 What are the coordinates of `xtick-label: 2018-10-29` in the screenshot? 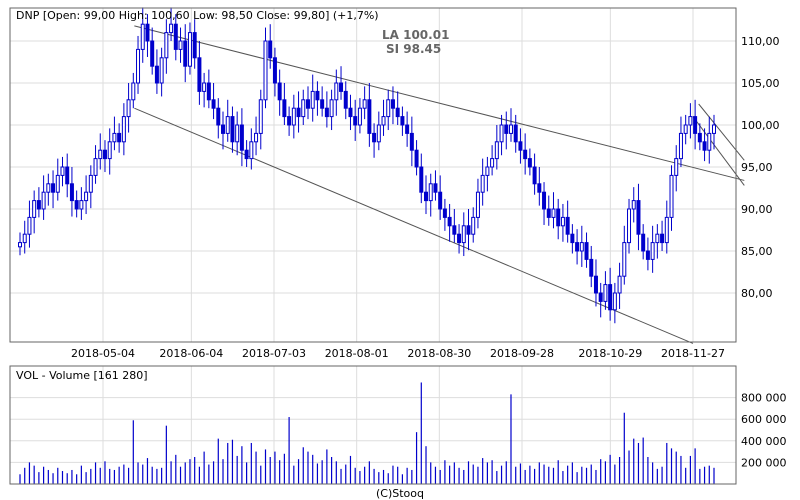 It's located at (610, 353).